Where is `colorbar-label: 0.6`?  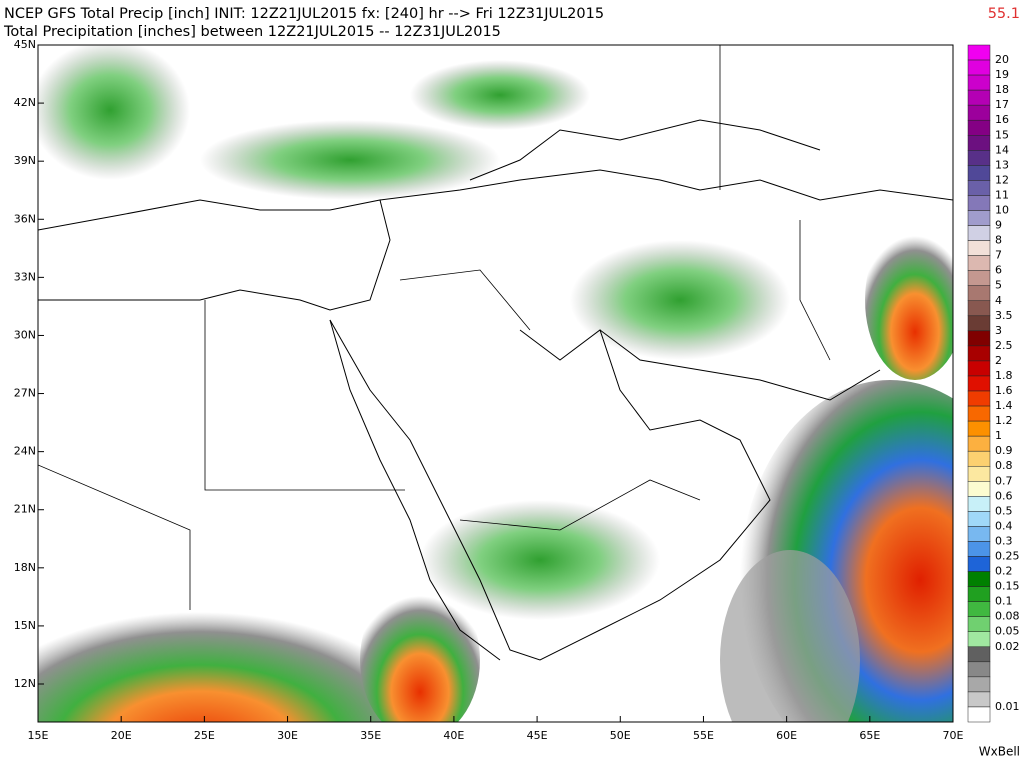 colorbar-label: 0.6 is located at coordinates (1004, 495).